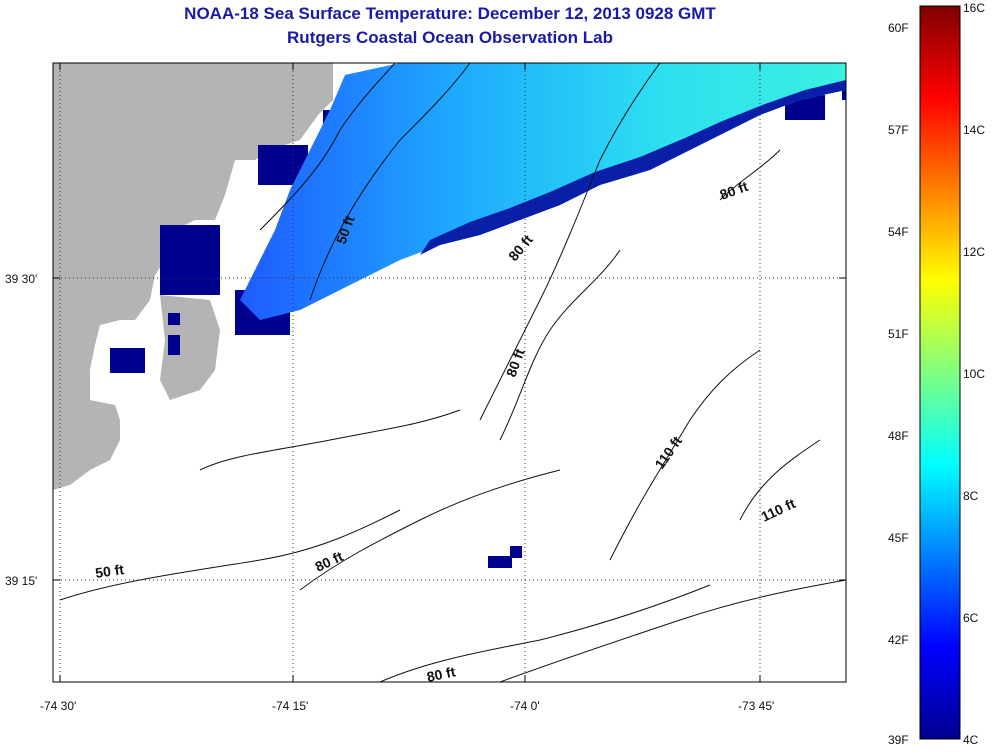 The height and width of the screenshot is (754, 992). I want to click on colorbar-c-label: 14C, so click(974, 130).